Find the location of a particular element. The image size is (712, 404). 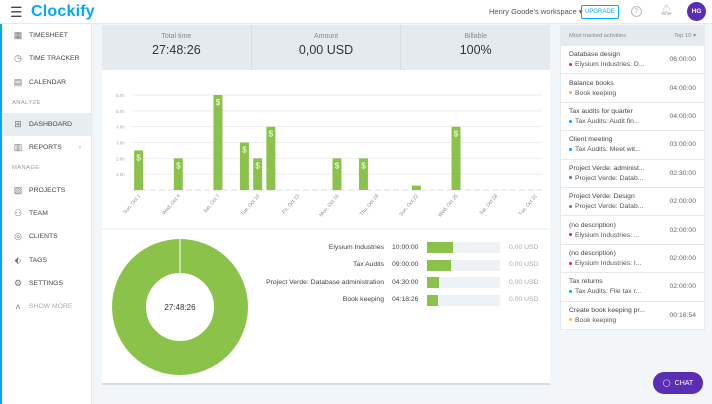

donut-chart: 27:48:26 is located at coordinates (180, 307).